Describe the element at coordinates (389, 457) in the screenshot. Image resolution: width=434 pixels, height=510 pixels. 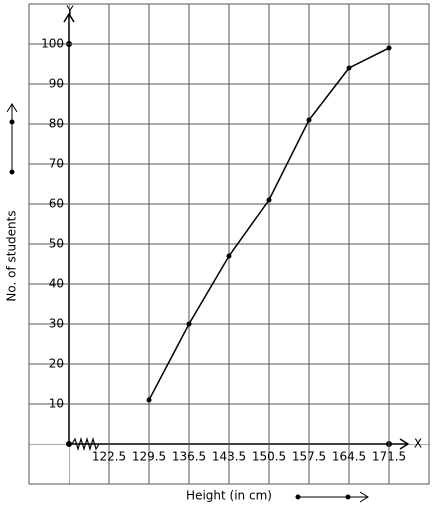
I see `x-tick-label: 171.5` at that location.